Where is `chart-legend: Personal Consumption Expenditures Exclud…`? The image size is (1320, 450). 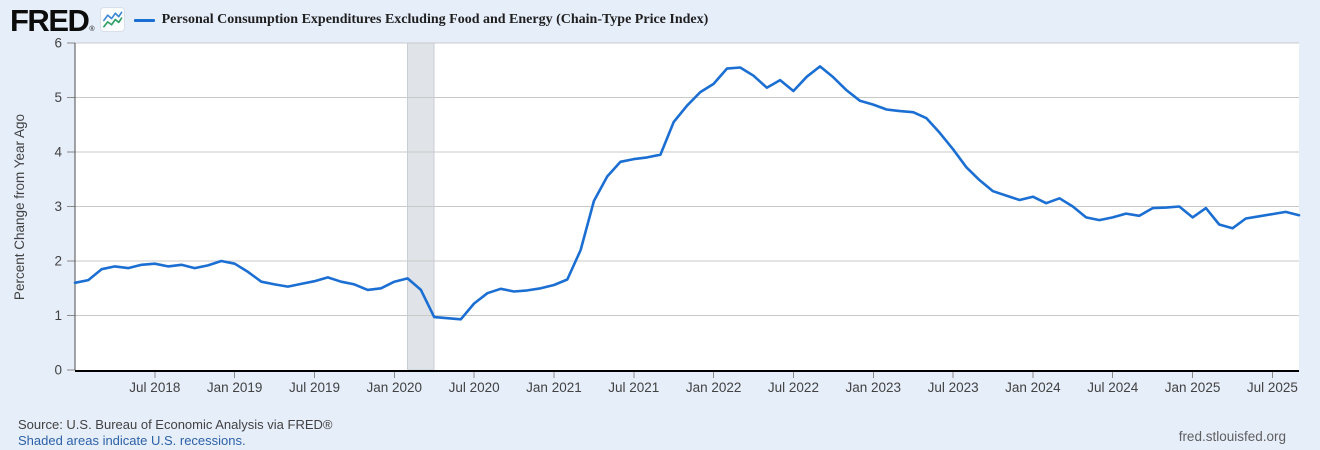
chart-legend: Personal Consumption Expenditures Exclud… is located at coordinates (421, 20).